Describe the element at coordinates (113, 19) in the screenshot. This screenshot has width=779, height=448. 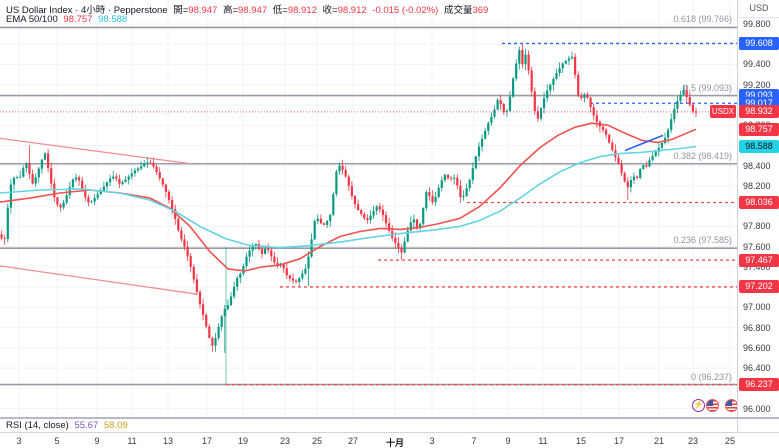
I see `ema100-value: 98.588` at that location.